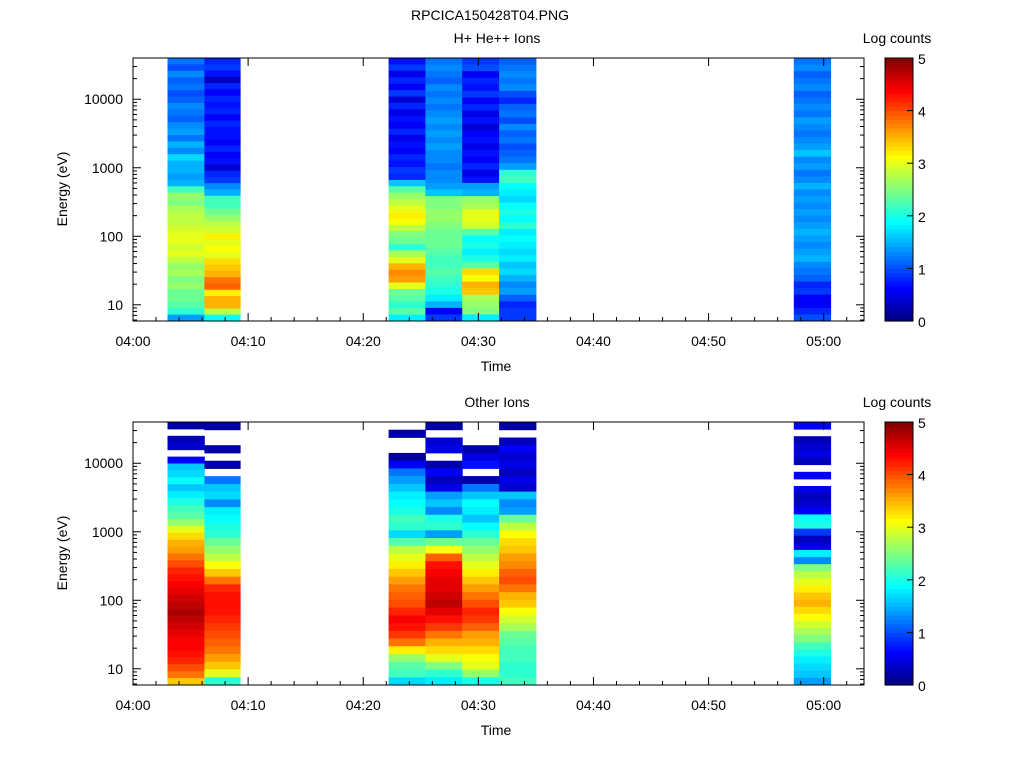 The height and width of the screenshot is (768, 1024). Describe the element at coordinates (922, 476) in the screenshot. I see `colorbar-tick-label: 4` at that location.